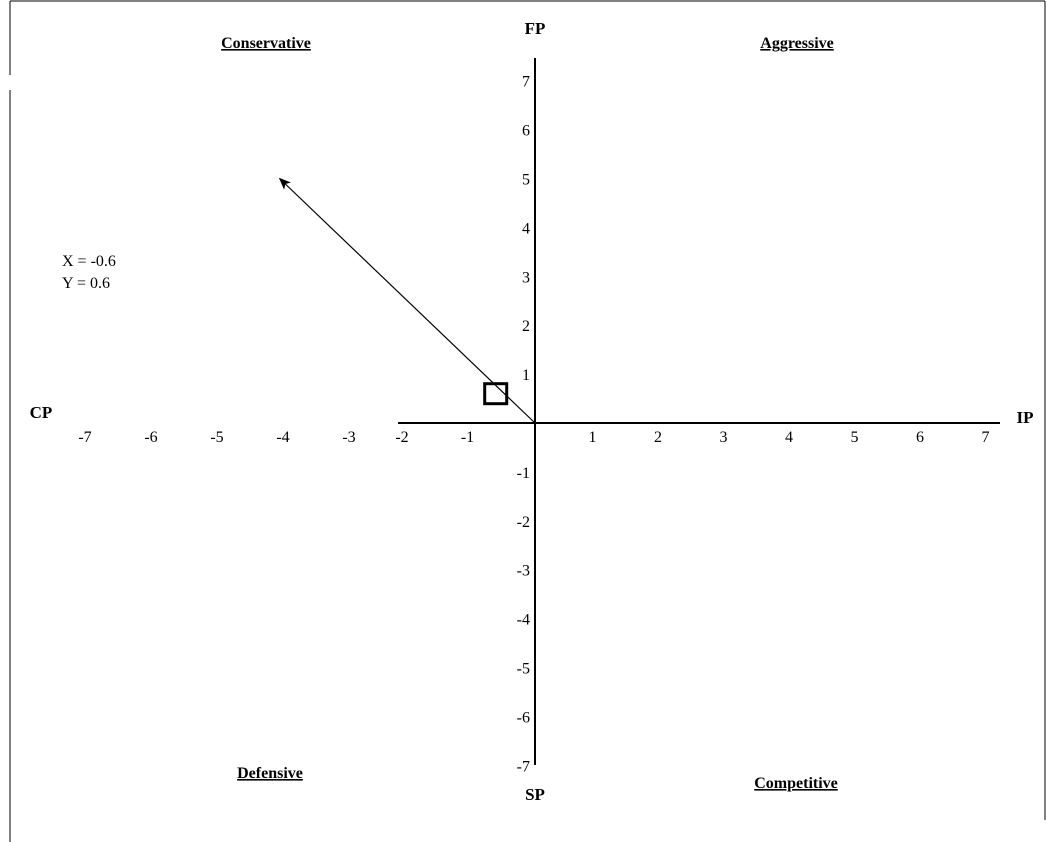 Image resolution: width=1046 pixels, height=842 pixels. Describe the element at coordinates (593, 437) in the screenshot. I see `x-tick-label: 1` at that location.